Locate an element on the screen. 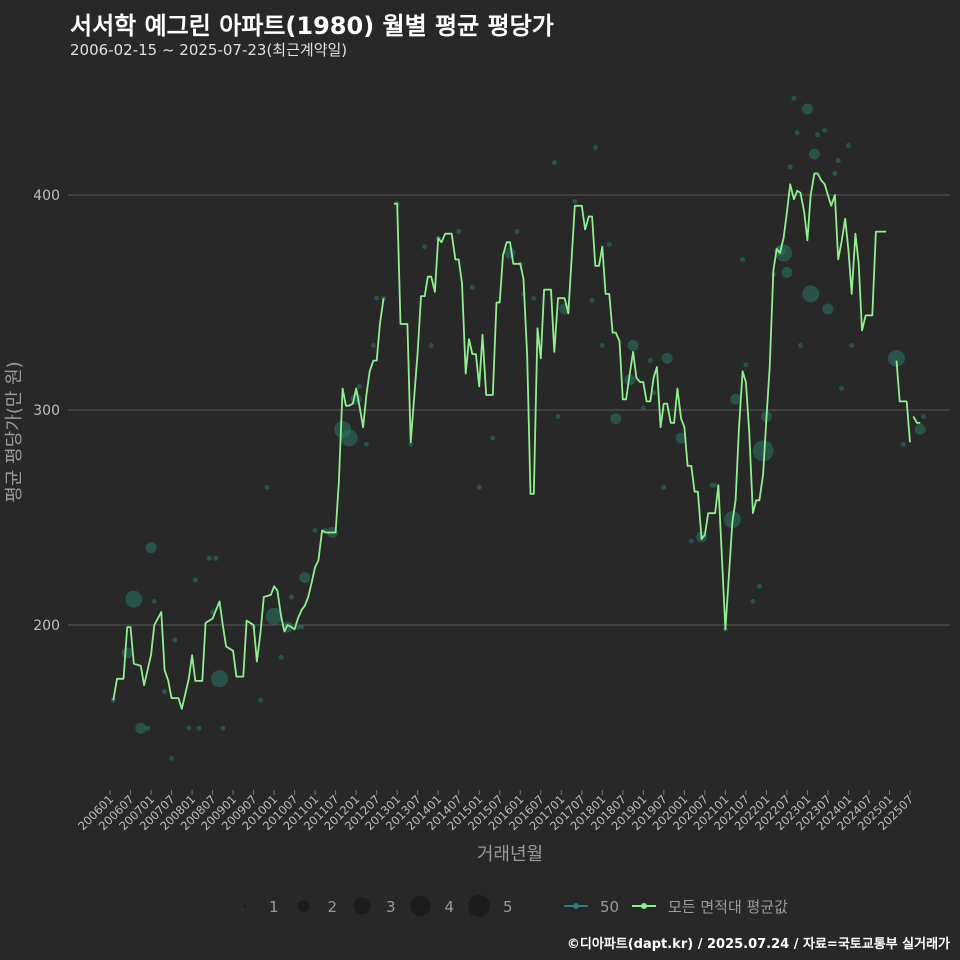 This screenshot has height=960, width=960. legend-series-label: 모든 면적대 평균값 is located at coordinates (728, 907).